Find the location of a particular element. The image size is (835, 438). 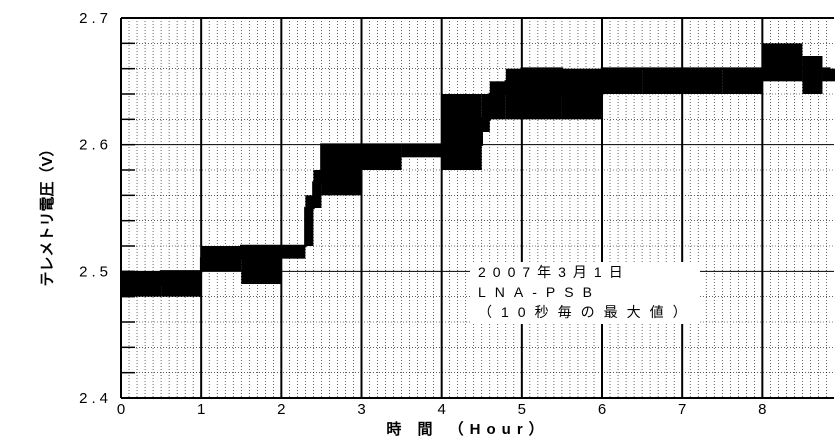

x-tick-label: 0 is located at coordinates (121, 409).